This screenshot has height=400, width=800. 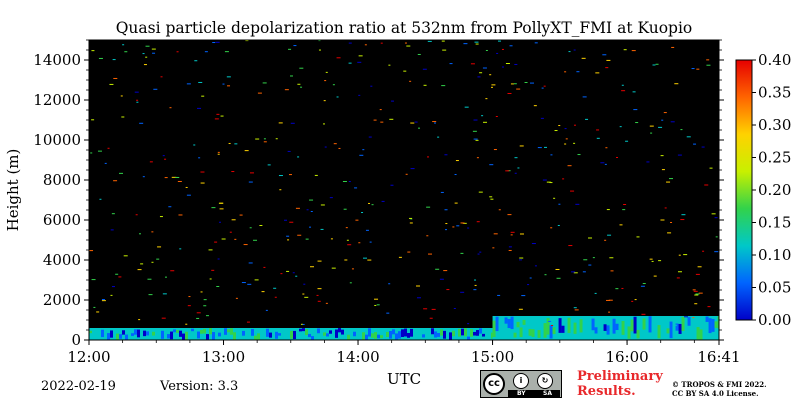 I want to click on preliminary-line-1: Preliminary, so click(x=620, y=376).